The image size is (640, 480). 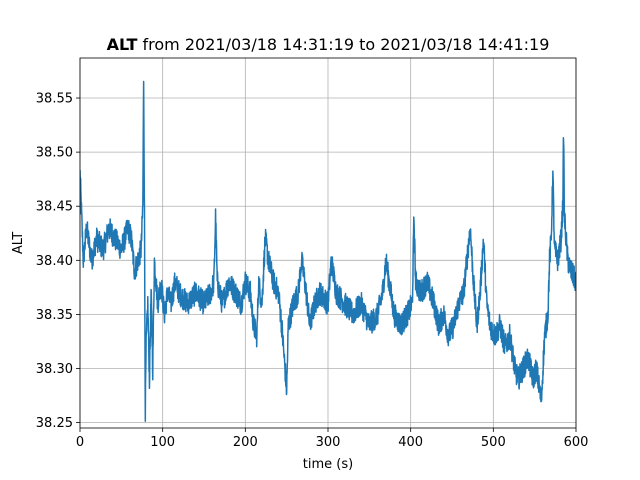 I want to click on x-tick-label: 400, so click(x=410, y=442).